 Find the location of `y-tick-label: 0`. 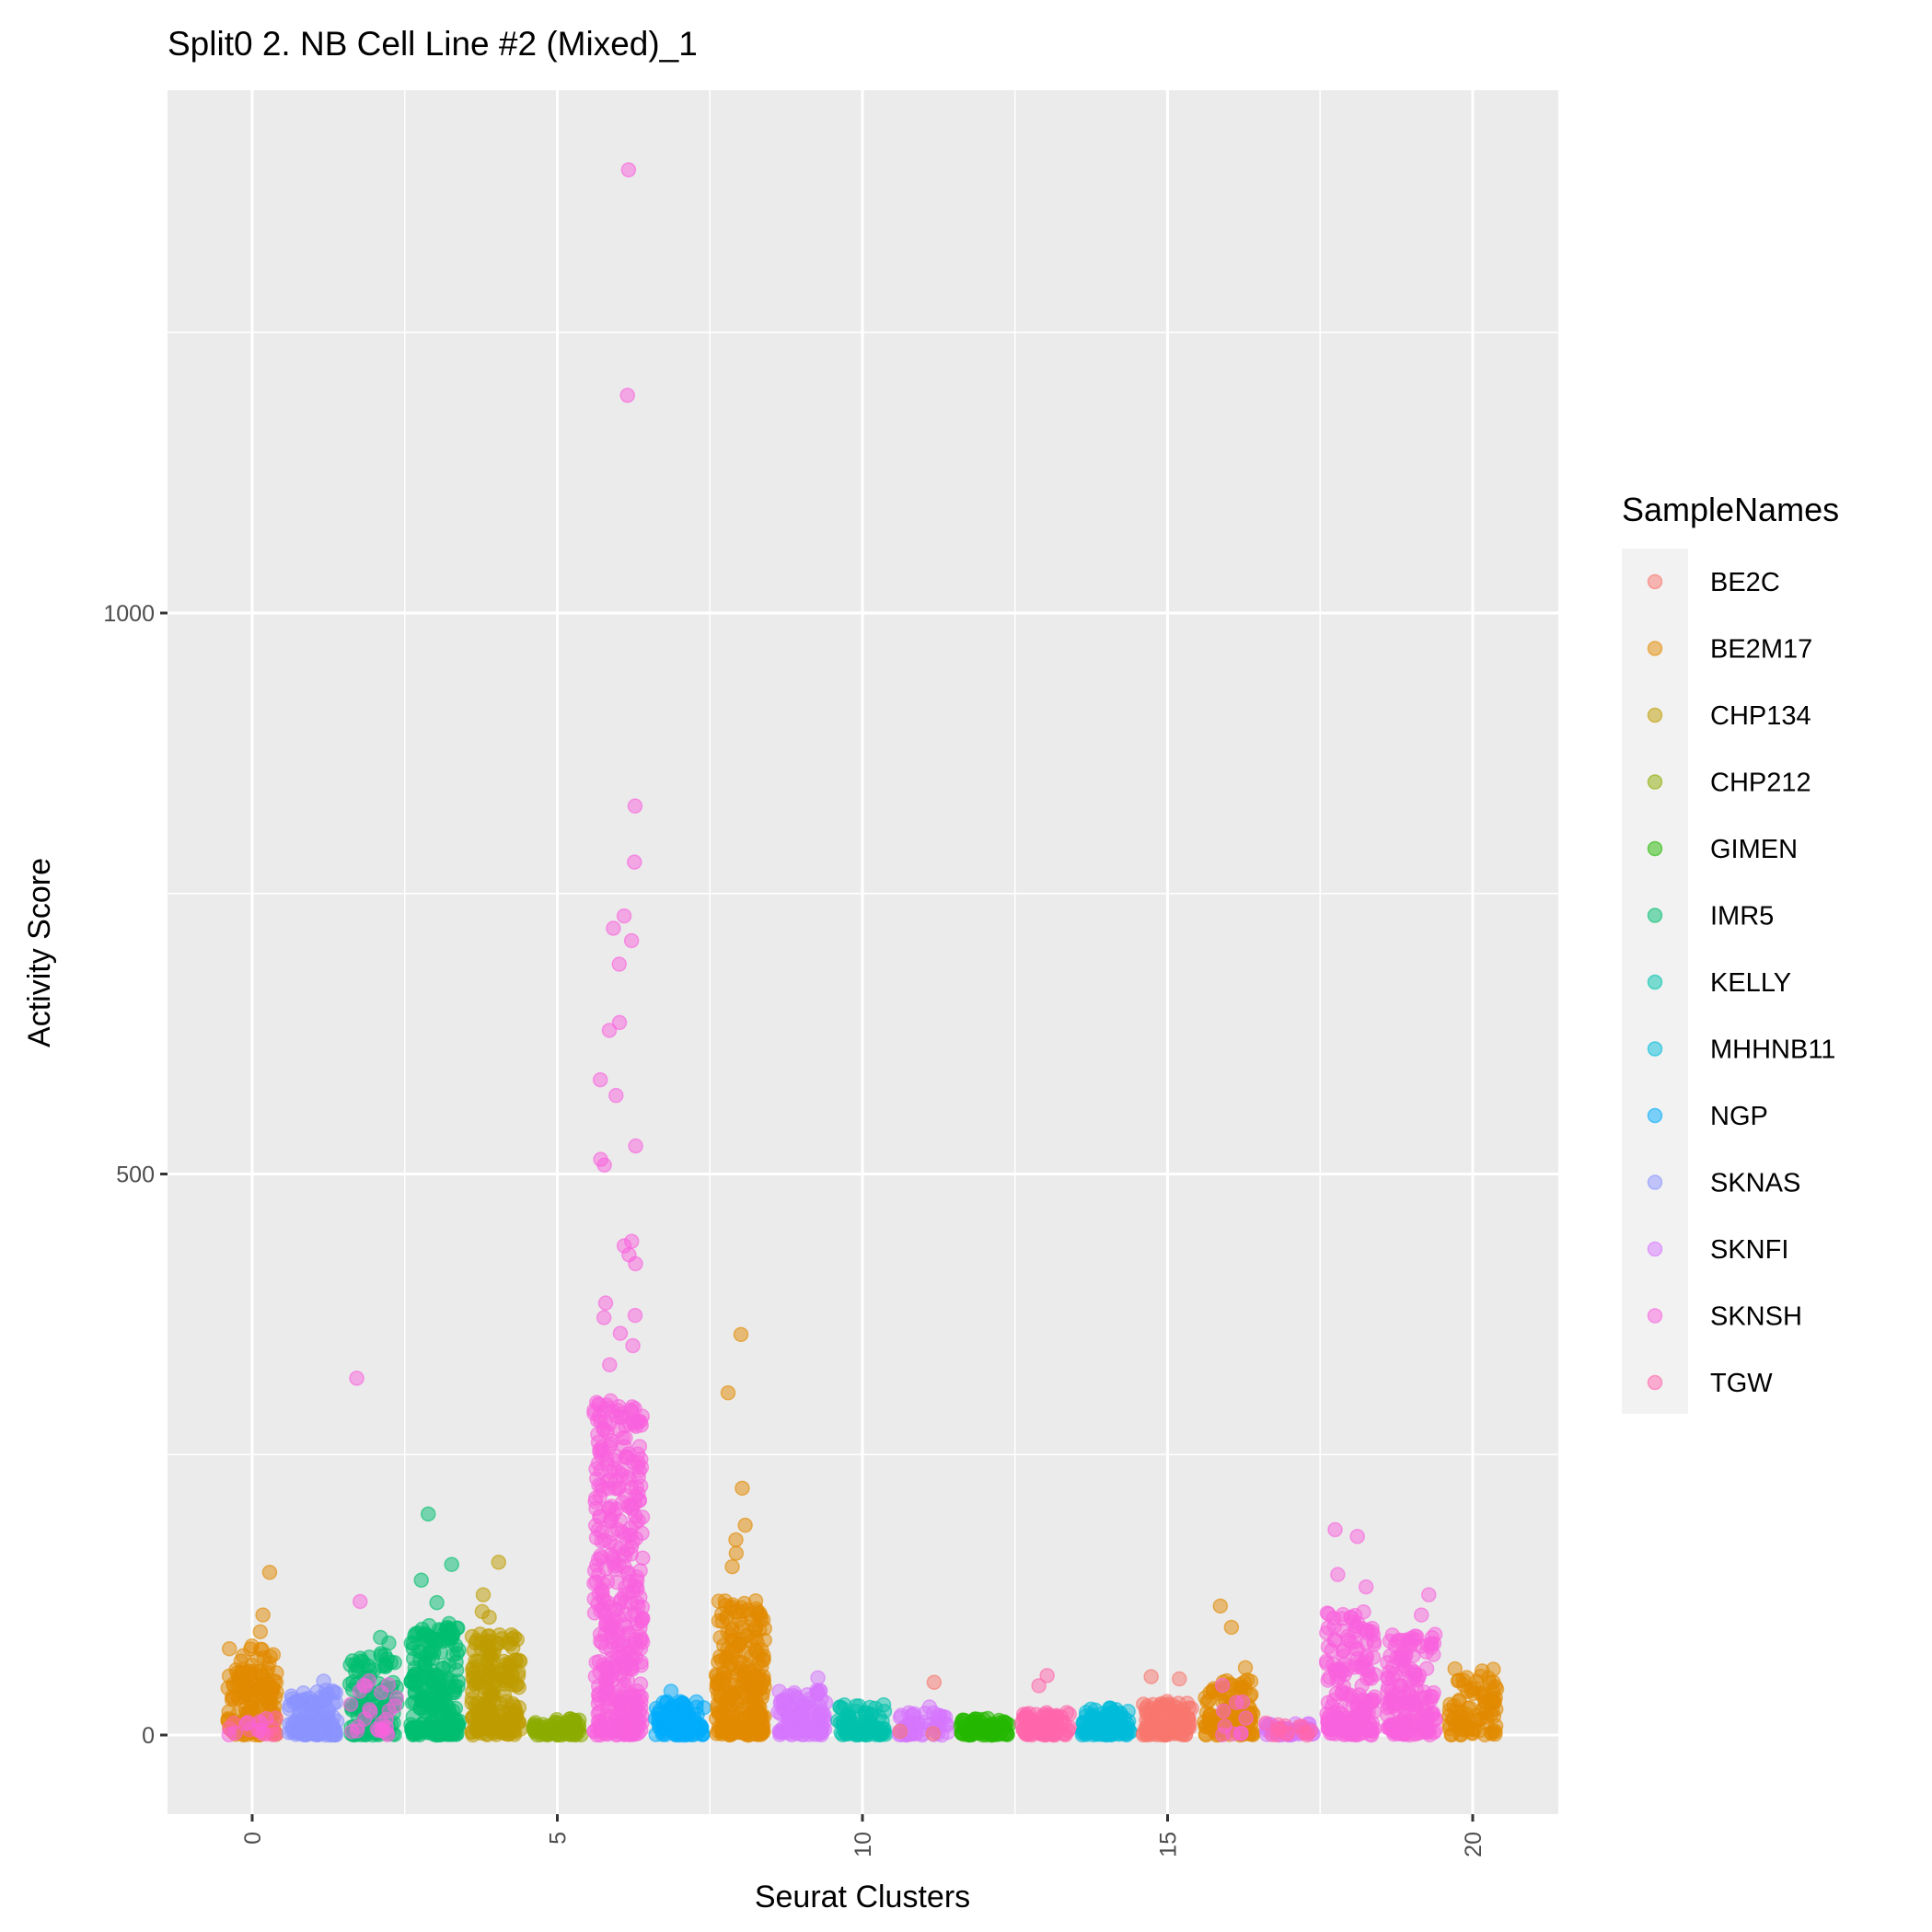

y-tick-label: 0 is located at coordinates (149, 1736).